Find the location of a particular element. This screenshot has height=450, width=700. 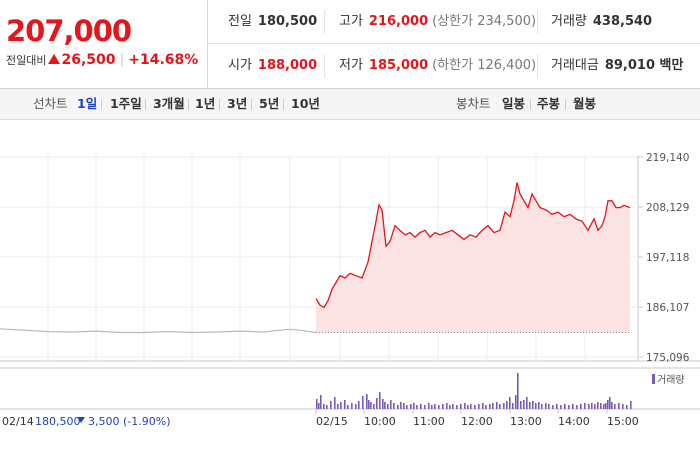

volume-legend-label: 거래량 is located at coordinates (671, 380).